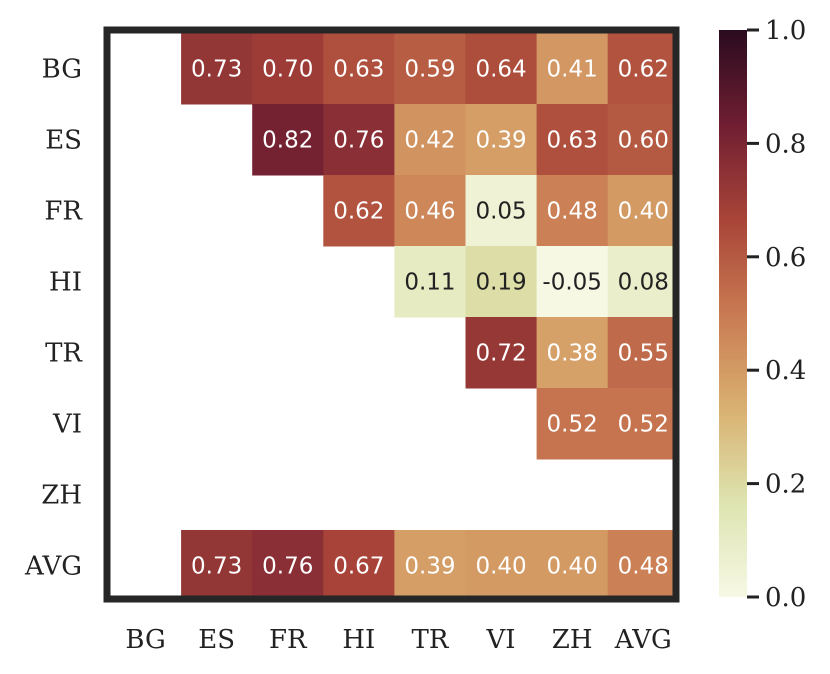 The image size is (830, 674). What do you see at coordinates (785, 144) in the screenshot?
I see `colorbar-tick-label: 0.8` at bounding box center [785, 144].